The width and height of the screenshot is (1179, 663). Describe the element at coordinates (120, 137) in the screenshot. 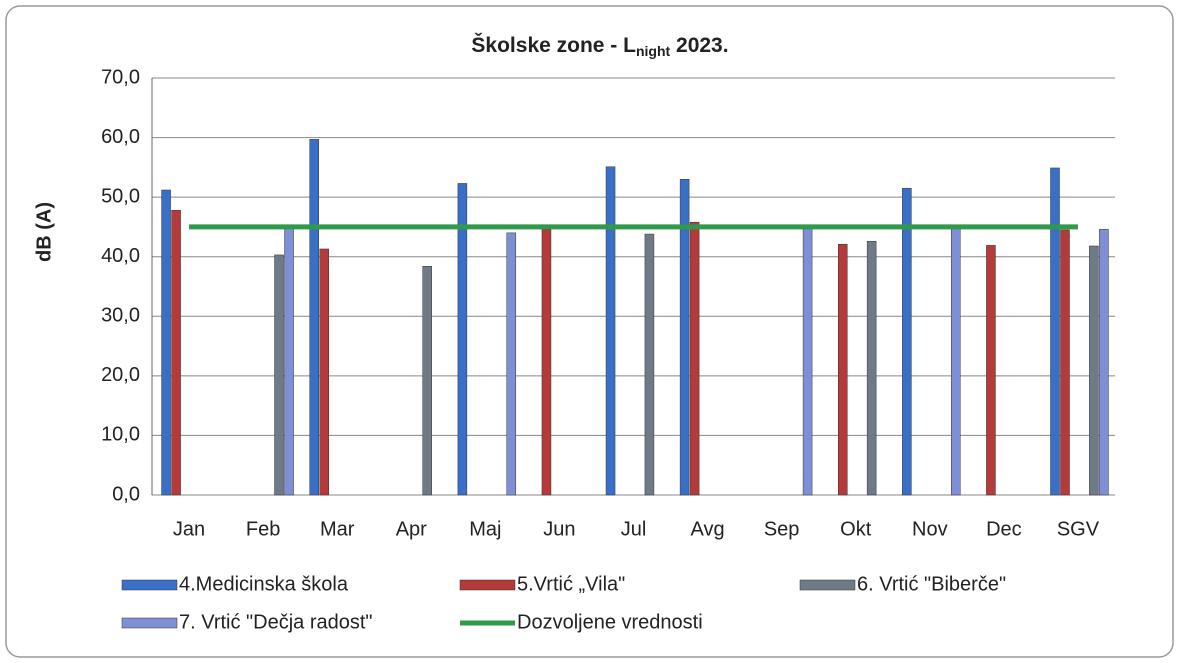

I see `y-tick-label: 60,0` at that location.